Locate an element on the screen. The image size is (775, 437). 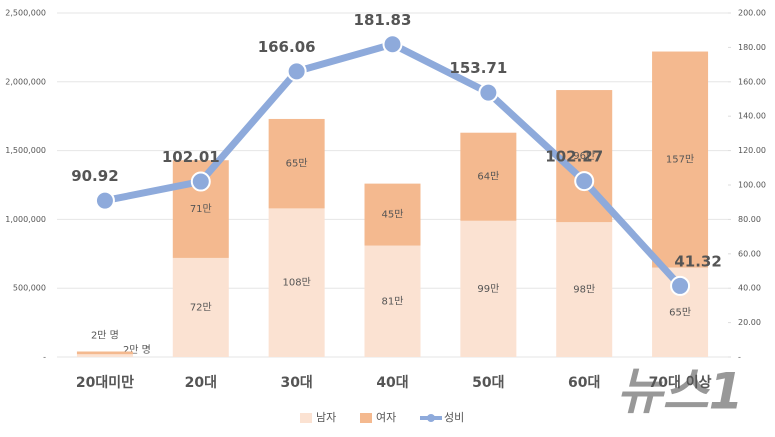
data-label: 2만 명 is located at coordinates (105, 335).